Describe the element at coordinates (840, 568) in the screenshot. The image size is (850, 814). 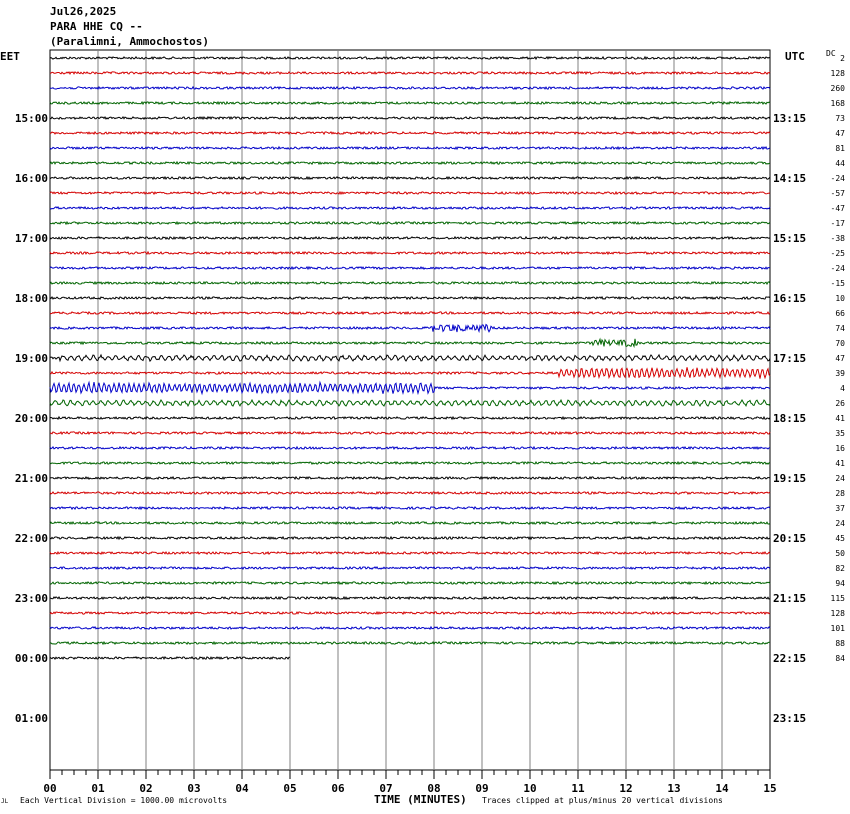
I see `dc-offset-label: 82` at that location.